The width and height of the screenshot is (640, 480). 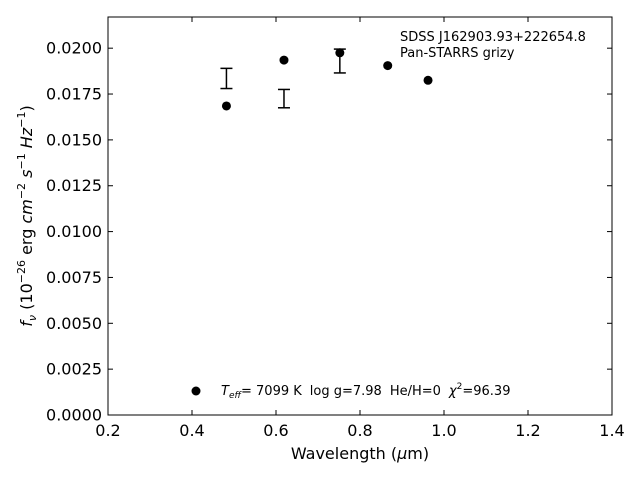 What do you see at coordinates (457, 53) in the screenshot?
I see `annotation-survey: Pan-STARRS grizy` at bounding box center [457, 53].